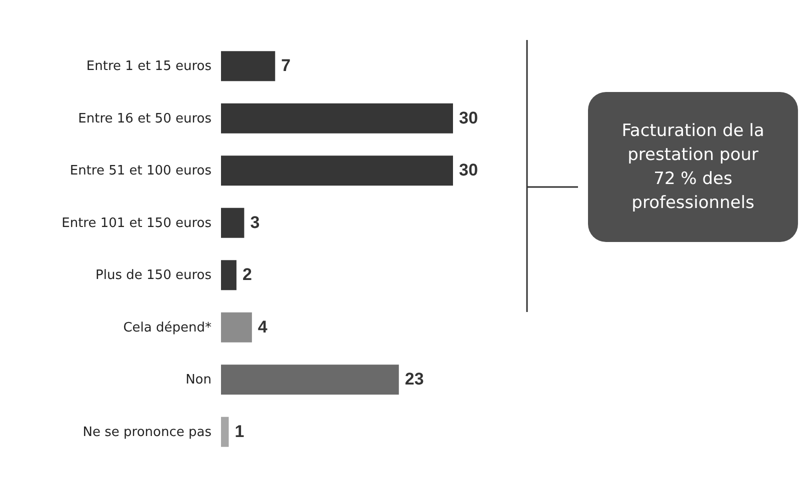  I want to click on y-tick-label: Cela dépend*, so click(167, 328).